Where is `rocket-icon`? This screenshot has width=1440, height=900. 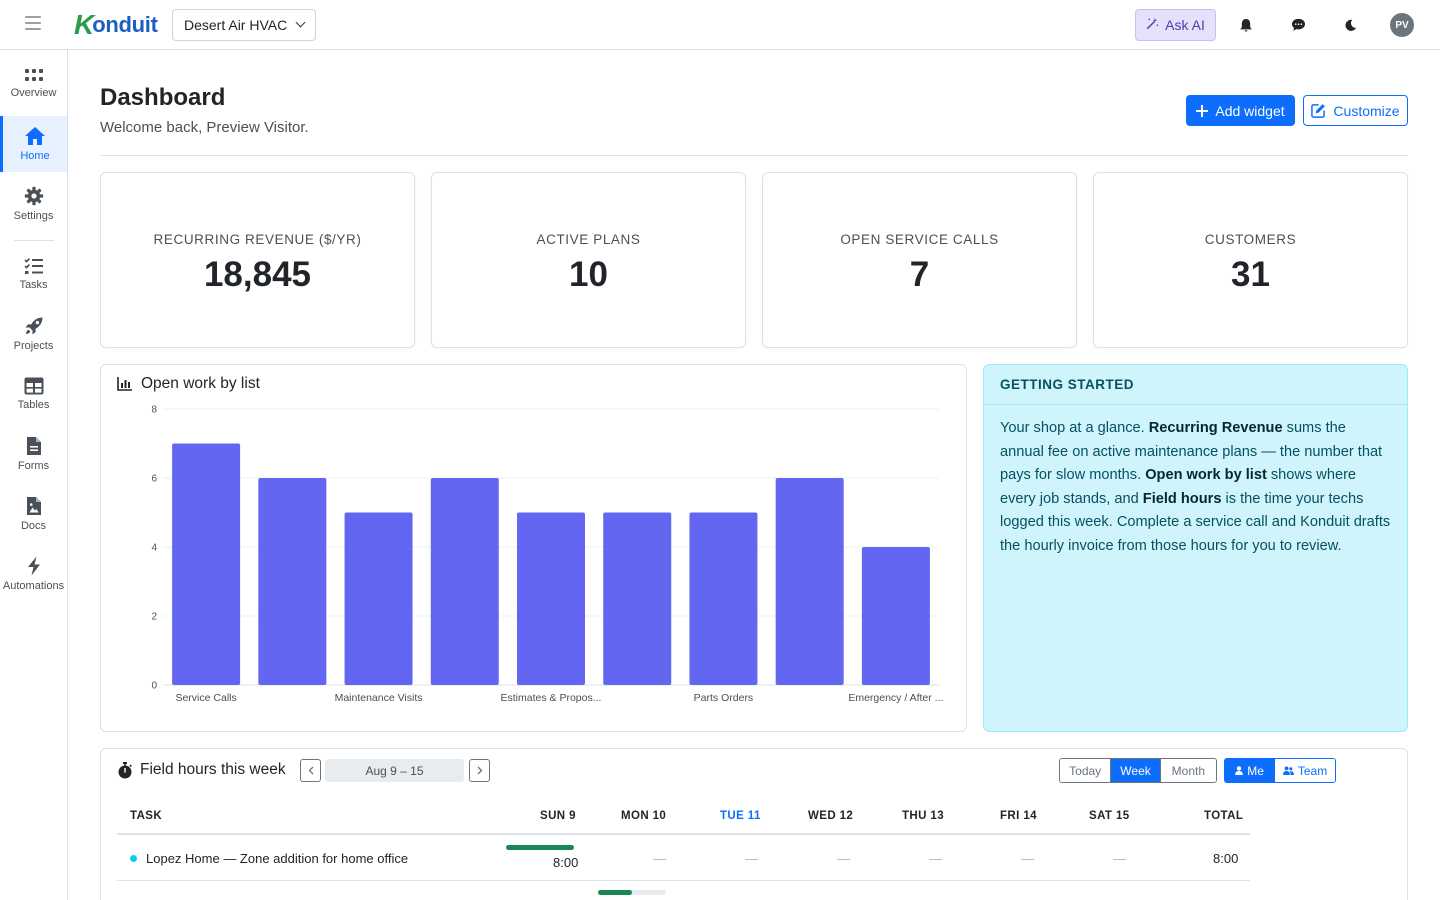 rocket-icon is located at coordinates (33, 326).